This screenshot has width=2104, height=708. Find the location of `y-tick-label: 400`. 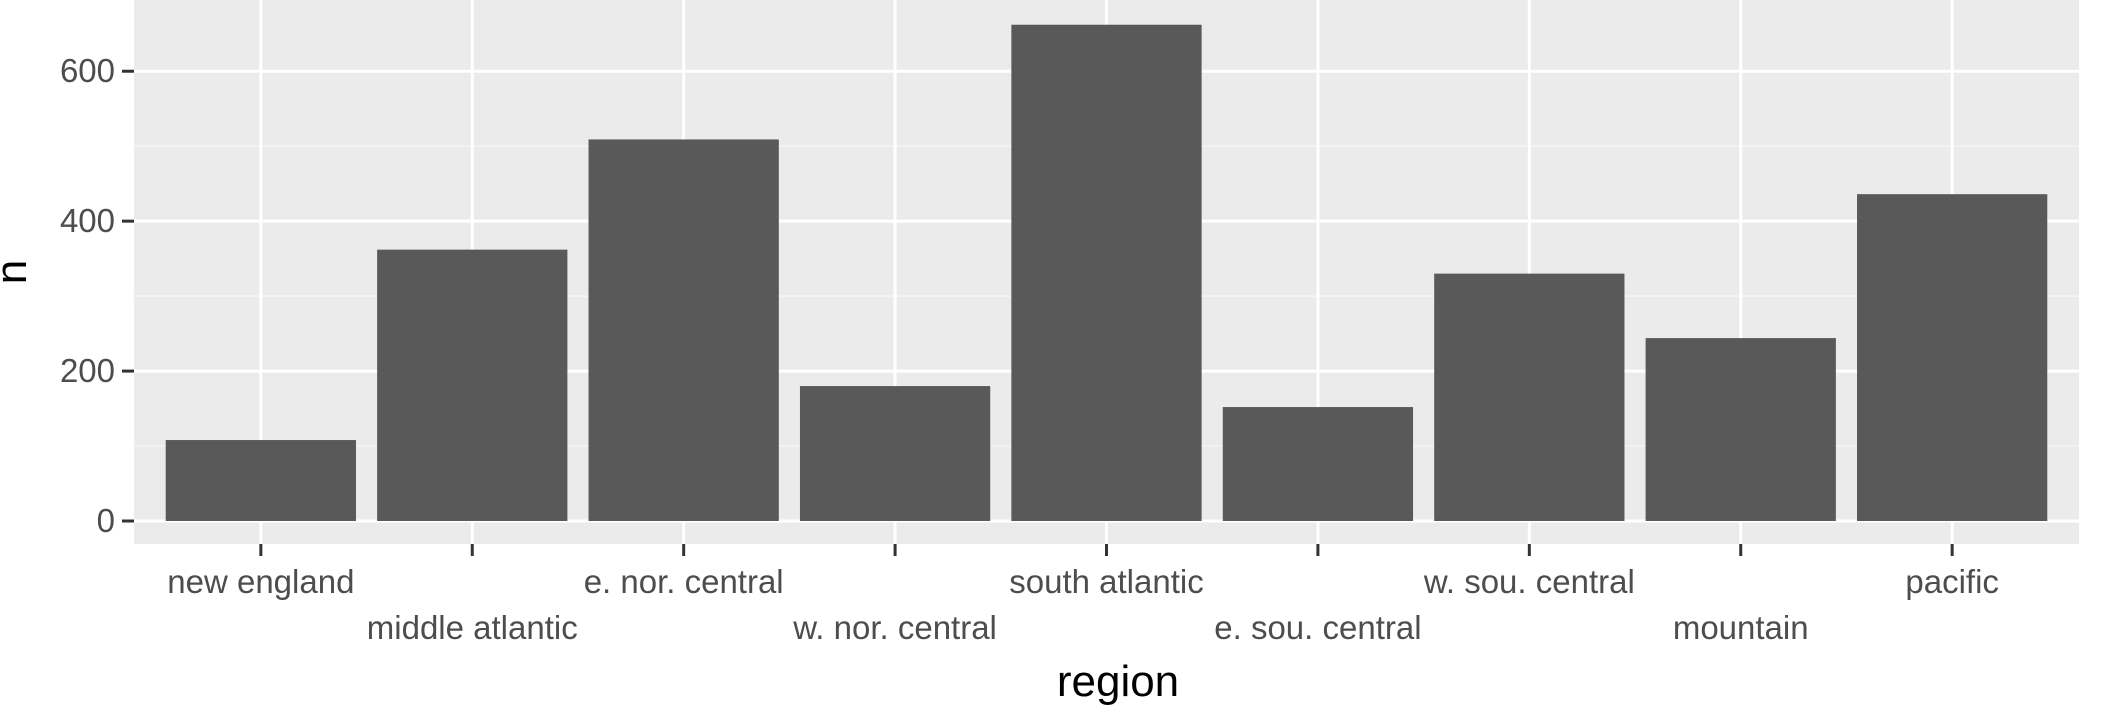

y-tick-label: 400 is located at coordinates (87, 220).